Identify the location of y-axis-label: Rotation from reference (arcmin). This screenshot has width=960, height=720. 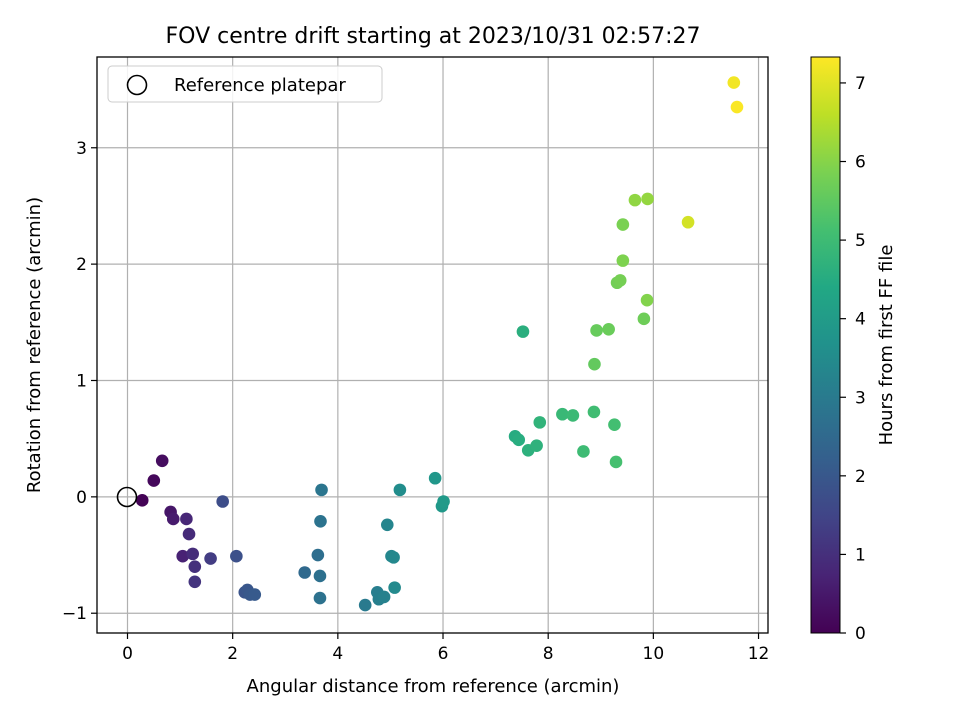
(34, 345).